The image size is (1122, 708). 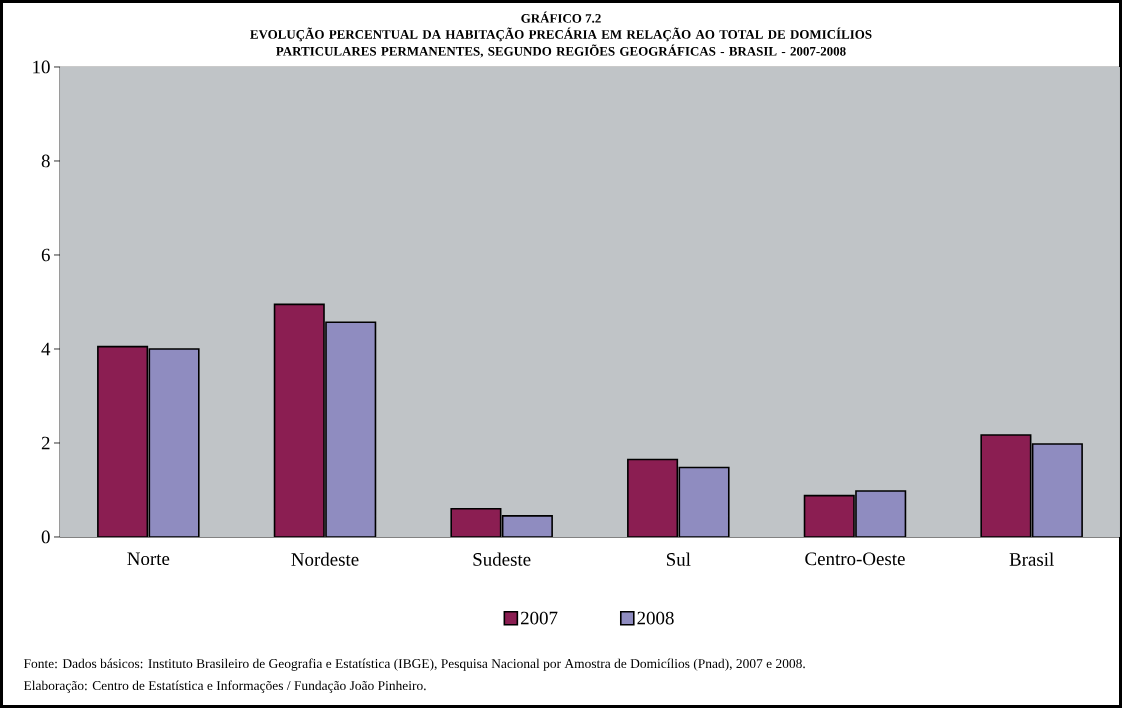 I want to click on x-tick-label: Norte, so click(x=148, y=559).